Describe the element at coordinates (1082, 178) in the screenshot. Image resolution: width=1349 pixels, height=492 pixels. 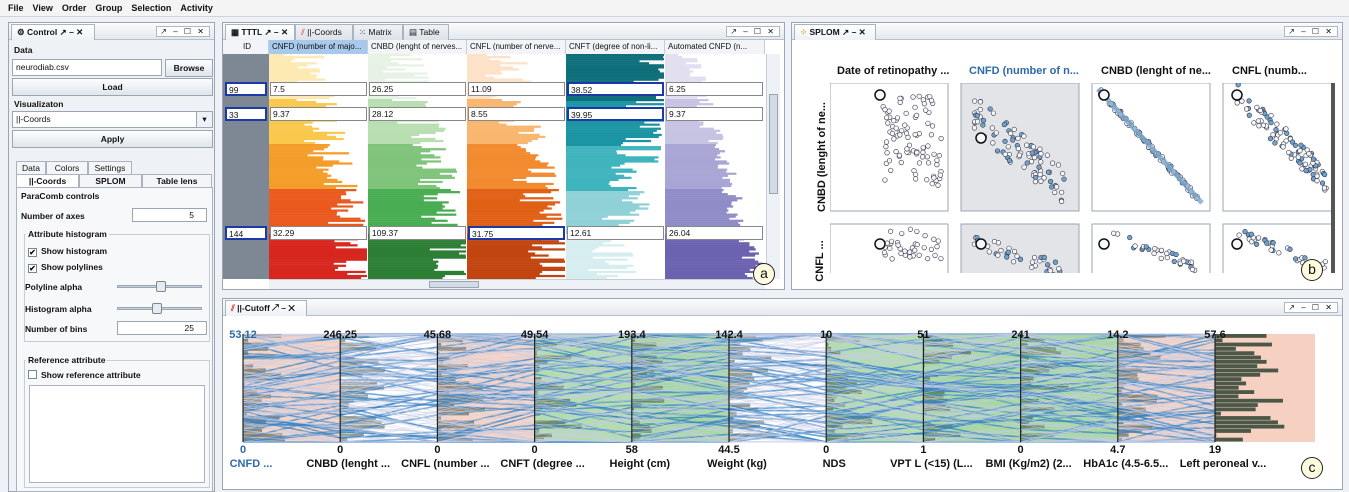
I see `splom-cells` at that location.